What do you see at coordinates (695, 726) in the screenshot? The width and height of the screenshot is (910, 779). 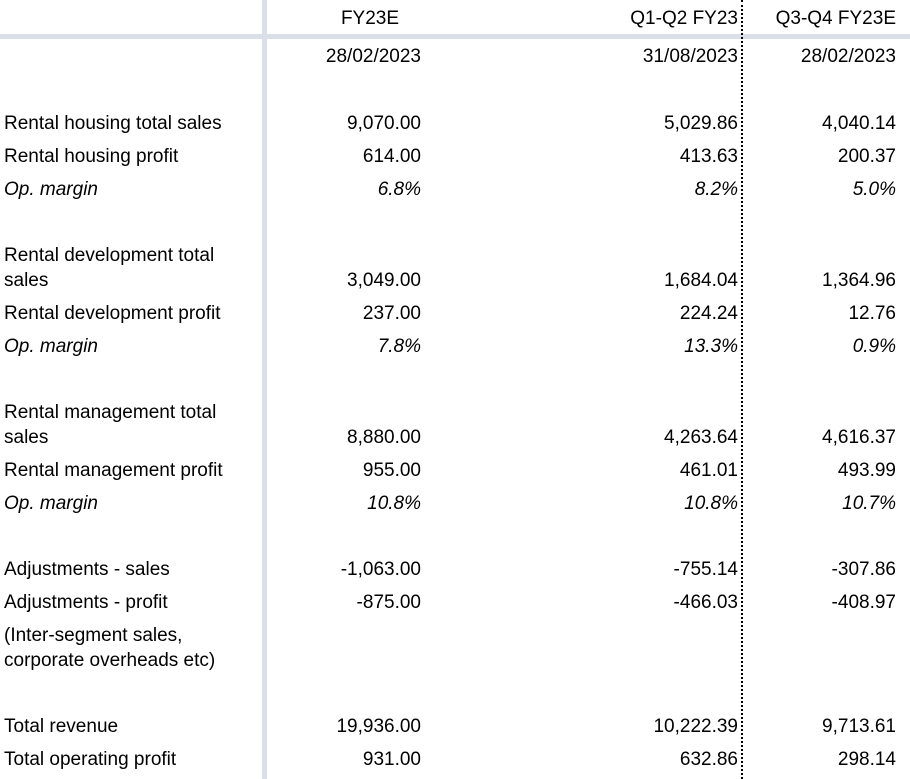 I see `cell-value: 10,222.39` at bounding box center [695, 726].